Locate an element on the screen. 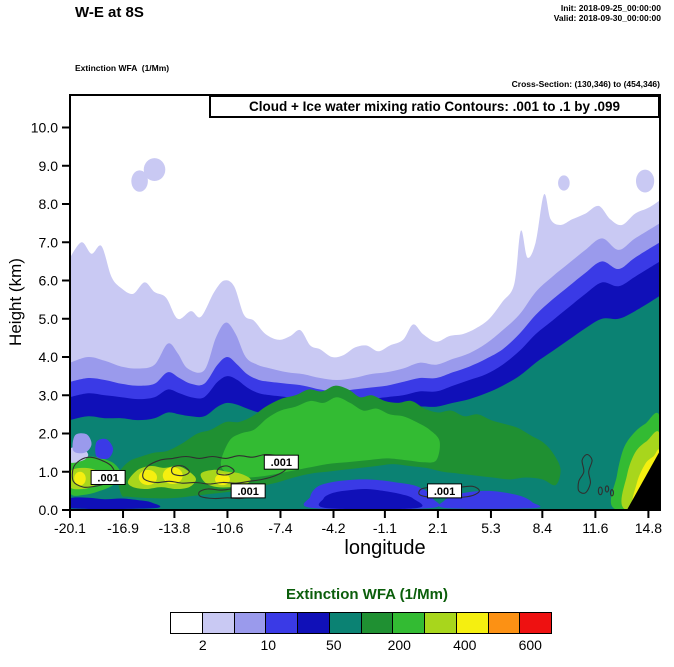  valid-time: Valid: 2018-09-30_00:00:00 is located at coordinates (607, 18).